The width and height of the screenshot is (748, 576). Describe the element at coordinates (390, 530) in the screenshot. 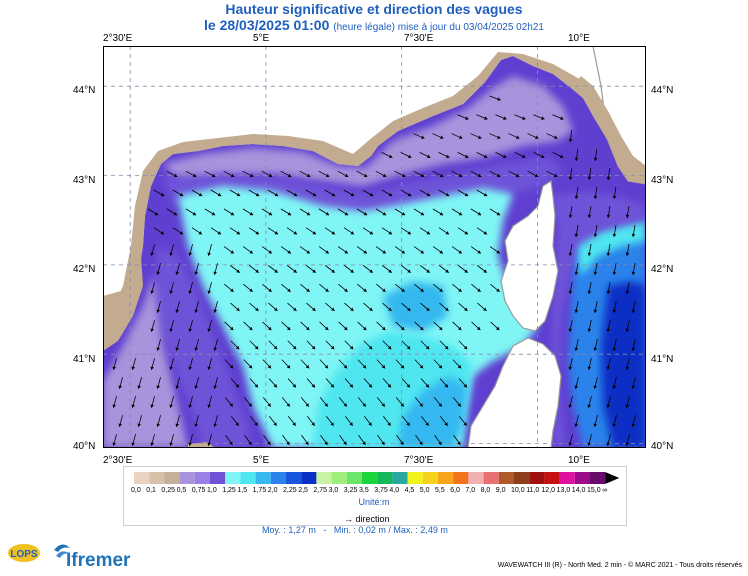

I see `stat-minmax: Min. : 0,02 m / Max. : 2,49 m` at that location.